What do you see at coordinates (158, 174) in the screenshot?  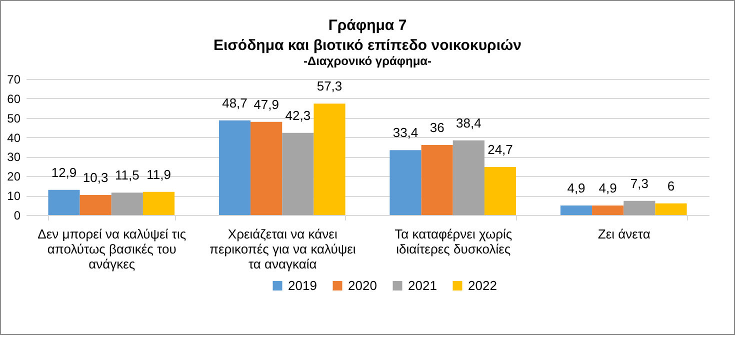 I see `data-label: 11,9` at bounding box center [158, 174].